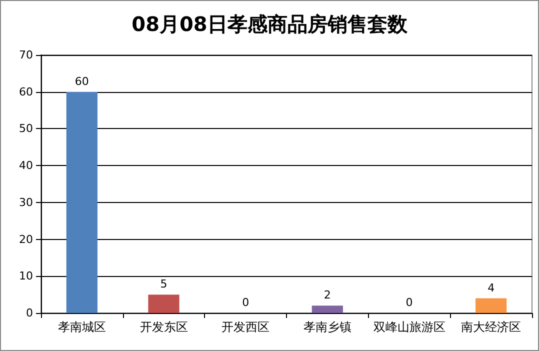  I want to click on data-label: 4, so click(491, 287).